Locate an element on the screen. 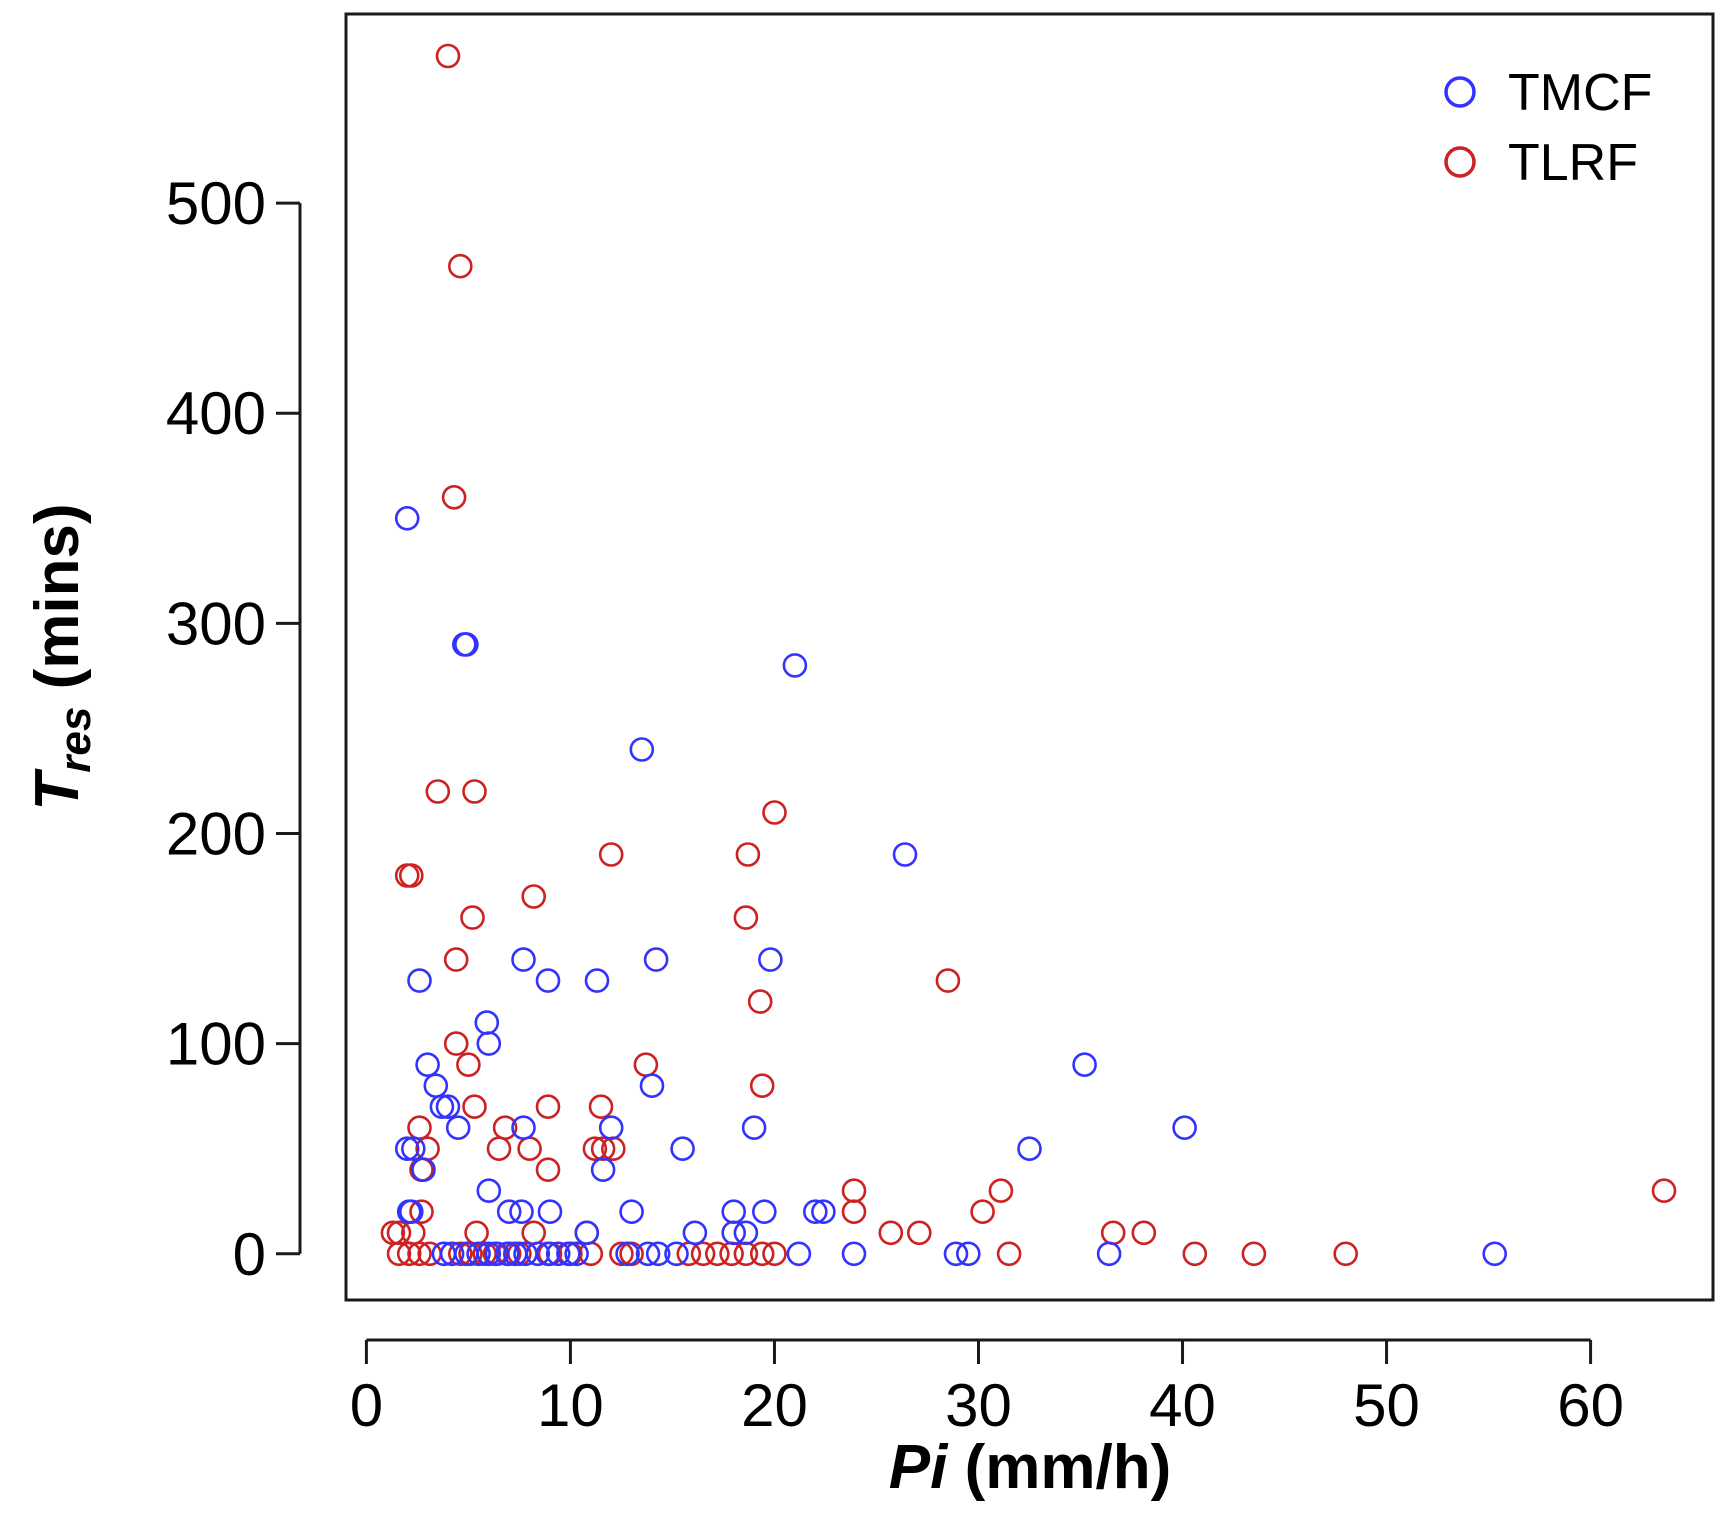 The height and width of the screenshot is (1523, 1736). x-tick-label: 40 is located at coordinates (1182, 1405).